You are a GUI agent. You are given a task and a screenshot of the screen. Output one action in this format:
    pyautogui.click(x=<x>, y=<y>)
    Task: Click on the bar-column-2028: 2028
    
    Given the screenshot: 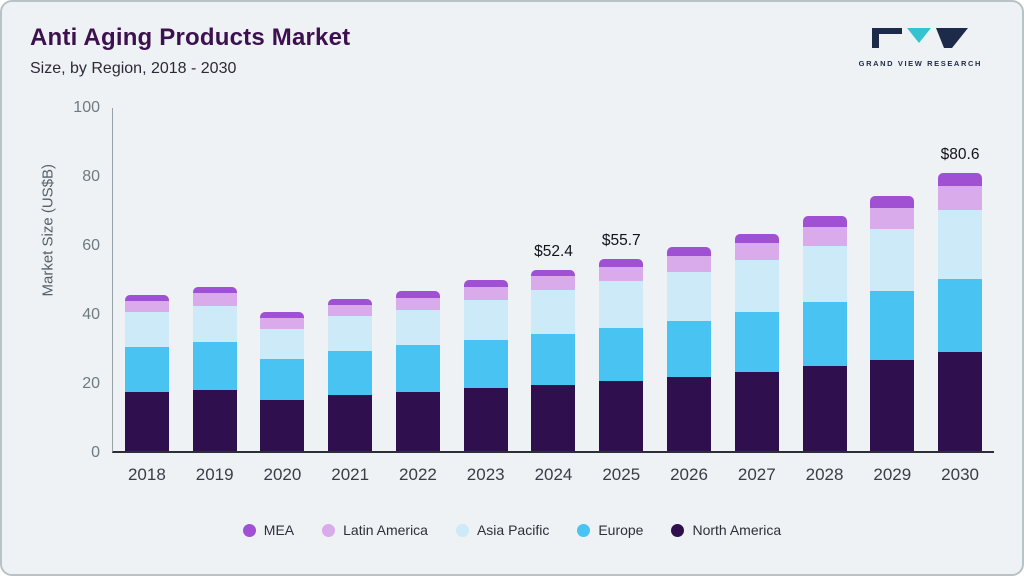 What is the action you would take?
    pyautogui.click(x=825, y=296)
    